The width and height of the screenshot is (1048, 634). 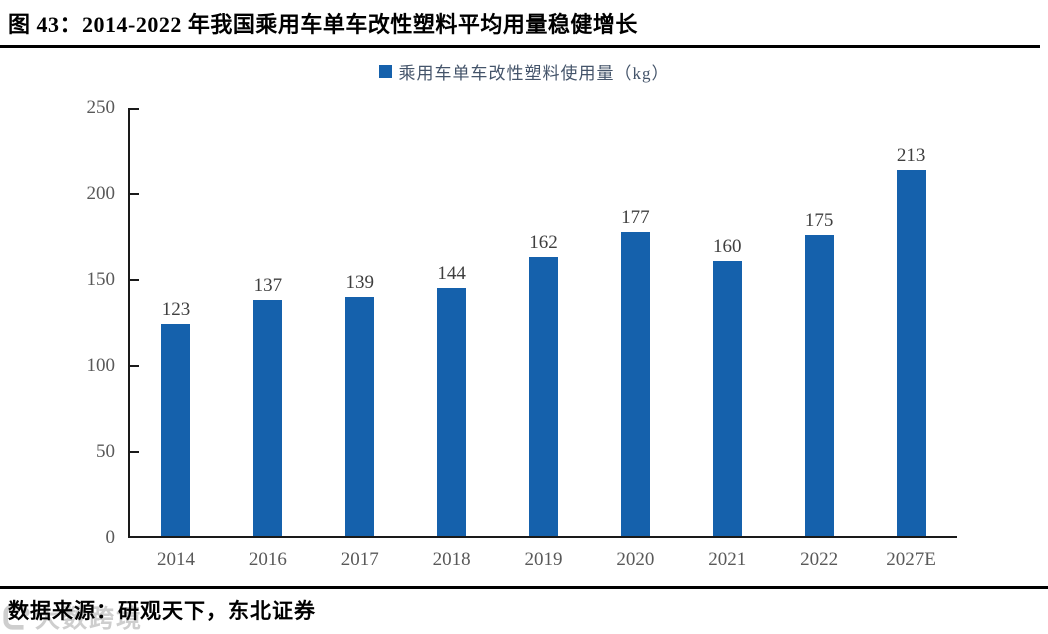 What do you see at coordinates (101, 365) in the screenshot?
I see `y-tick-label: 100` at bounding box center [101, 365].